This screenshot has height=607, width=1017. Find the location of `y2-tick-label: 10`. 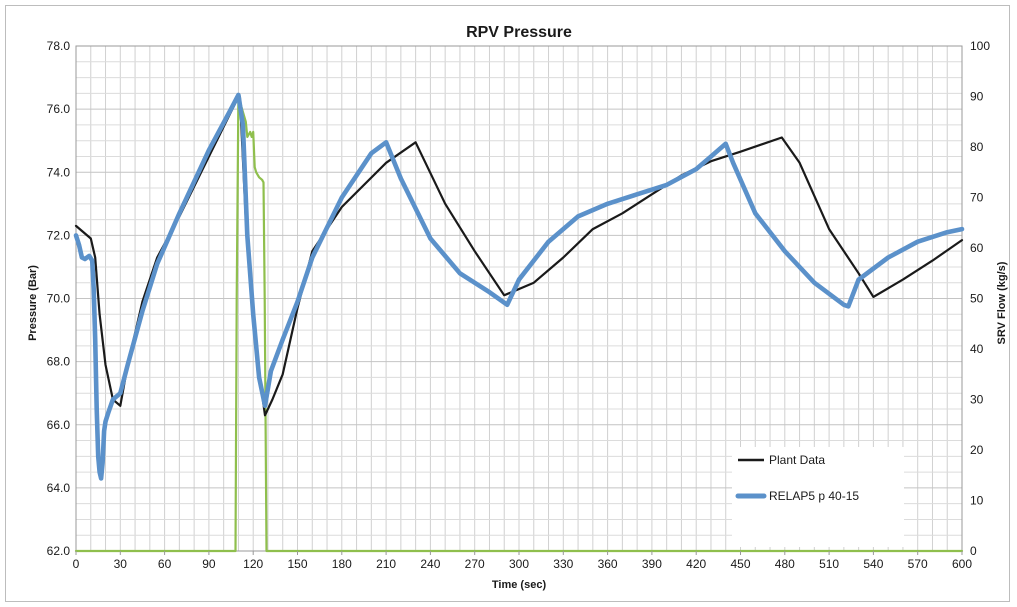

y2-tick-label: 10 is located at coordinates (977, 501).